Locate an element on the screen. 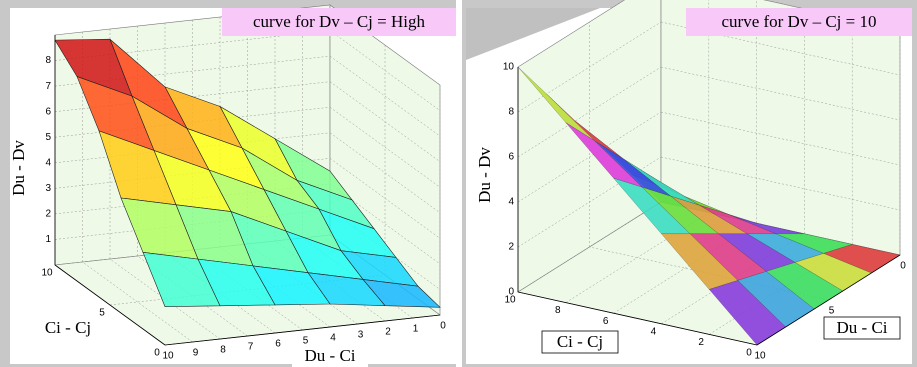 The width and height of the screenshot is (917, 367). chart-title: curve for Dv – Cj = High is located at coordinates (339, 21).